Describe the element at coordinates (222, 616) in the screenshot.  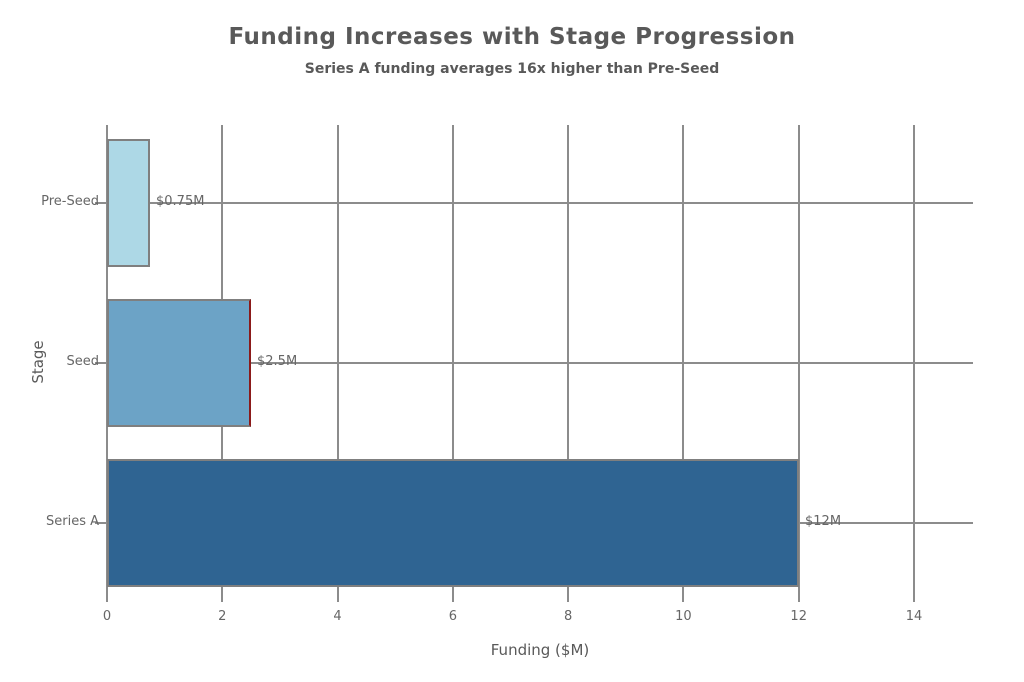
I see `x-tick-label: 2` at that location.